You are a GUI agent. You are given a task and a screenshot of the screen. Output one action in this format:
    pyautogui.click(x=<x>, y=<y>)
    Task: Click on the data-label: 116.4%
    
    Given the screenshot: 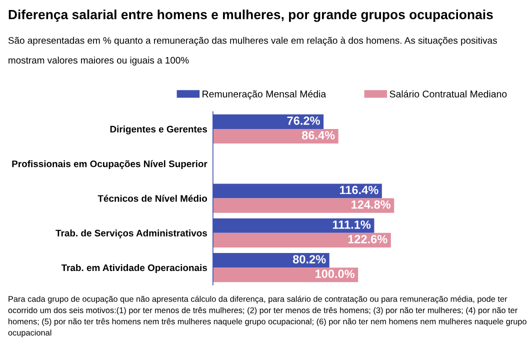 What is the action you would take?
    pyautogui.click(x=359, y=190)
    